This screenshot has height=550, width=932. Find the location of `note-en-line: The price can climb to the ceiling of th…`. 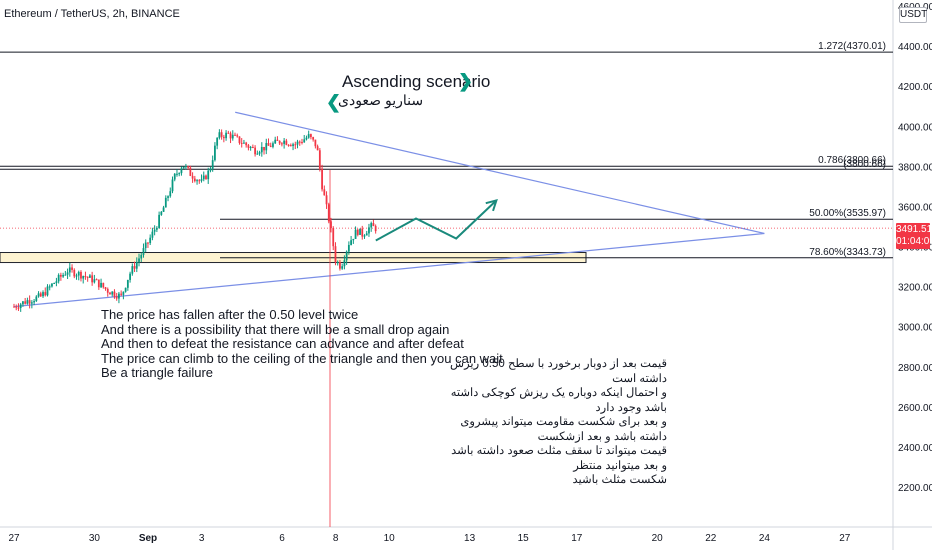

note-en-line: The price can climb to the ceiling of th… is located at coordinates (302, 358).